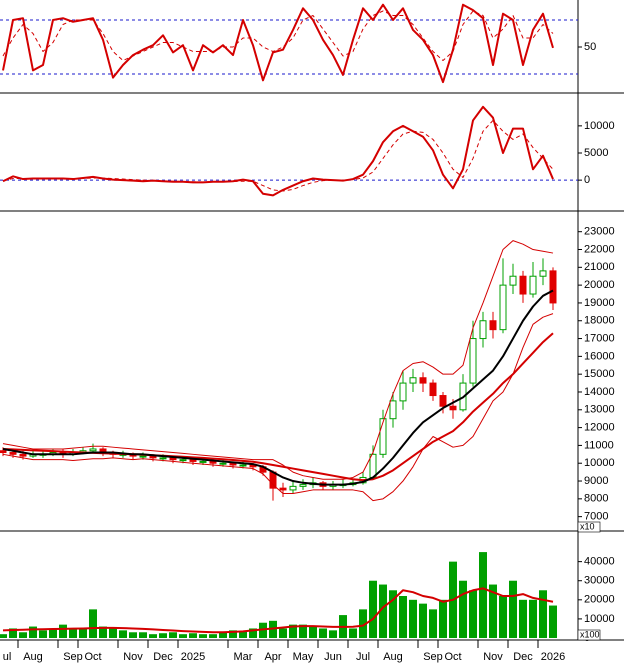  I want to click on y-tick-label: 12000, so click(599, 428).